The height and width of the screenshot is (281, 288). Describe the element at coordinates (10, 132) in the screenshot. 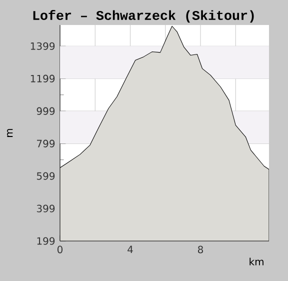

I see `y-axis-title: m` at that location.